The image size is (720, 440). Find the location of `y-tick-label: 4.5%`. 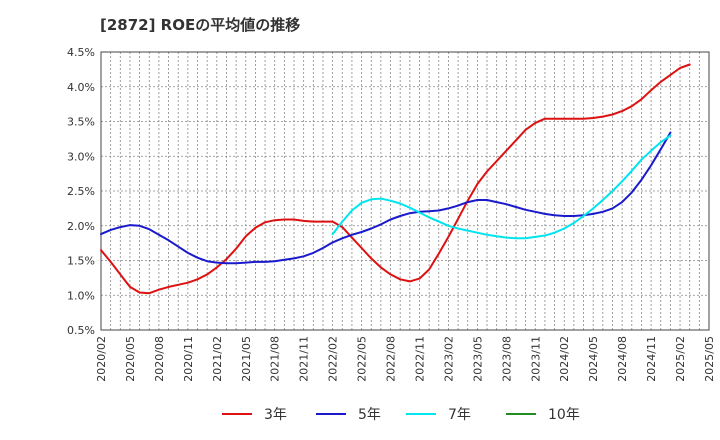

y-tick-label: 4.5% is located at coordinates (81, 52).